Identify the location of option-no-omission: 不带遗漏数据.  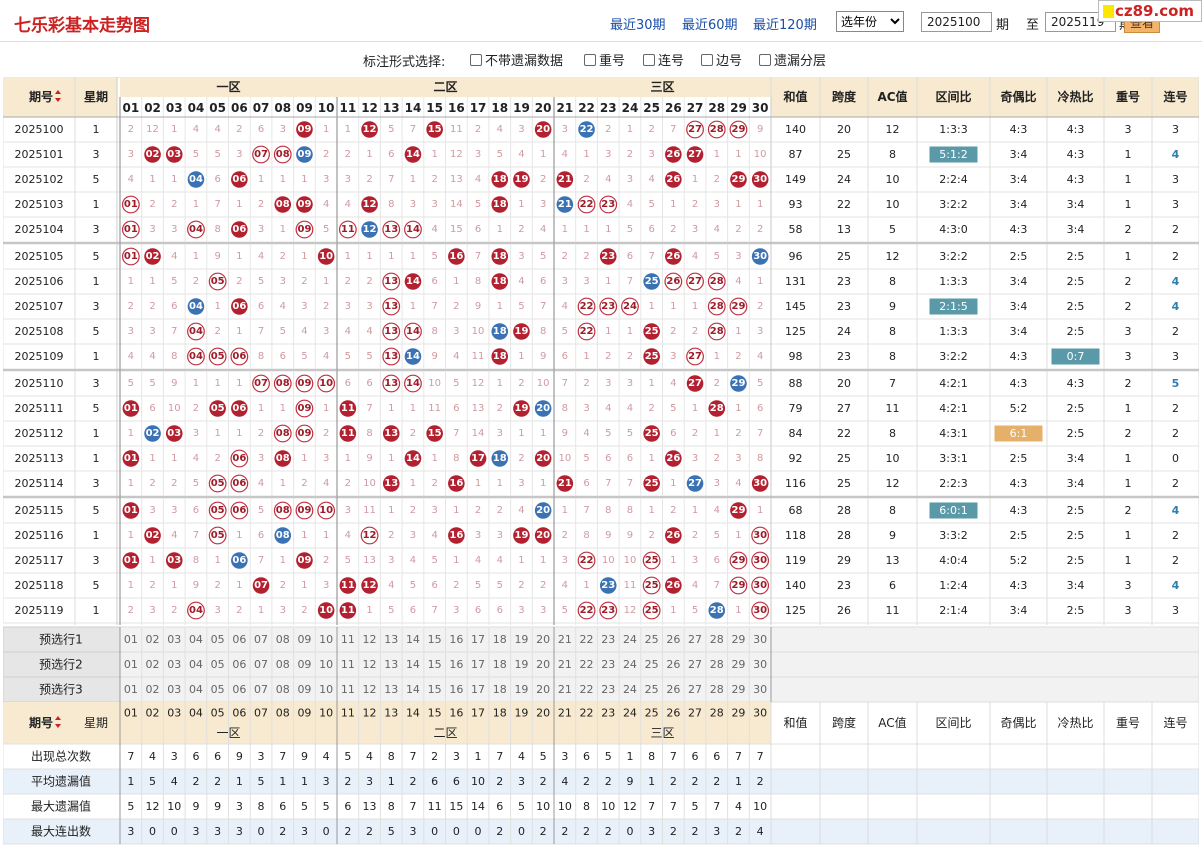
(516, 59).